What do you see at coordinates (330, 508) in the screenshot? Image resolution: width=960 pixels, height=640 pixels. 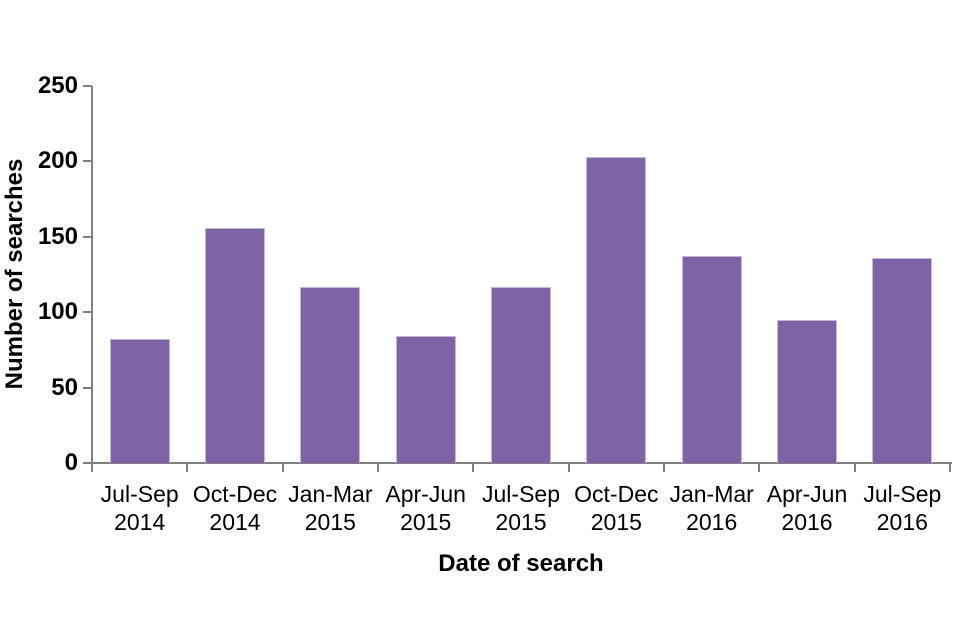 I see `category-label: Jan-Mar 2015` at bounding box center [330, 508].